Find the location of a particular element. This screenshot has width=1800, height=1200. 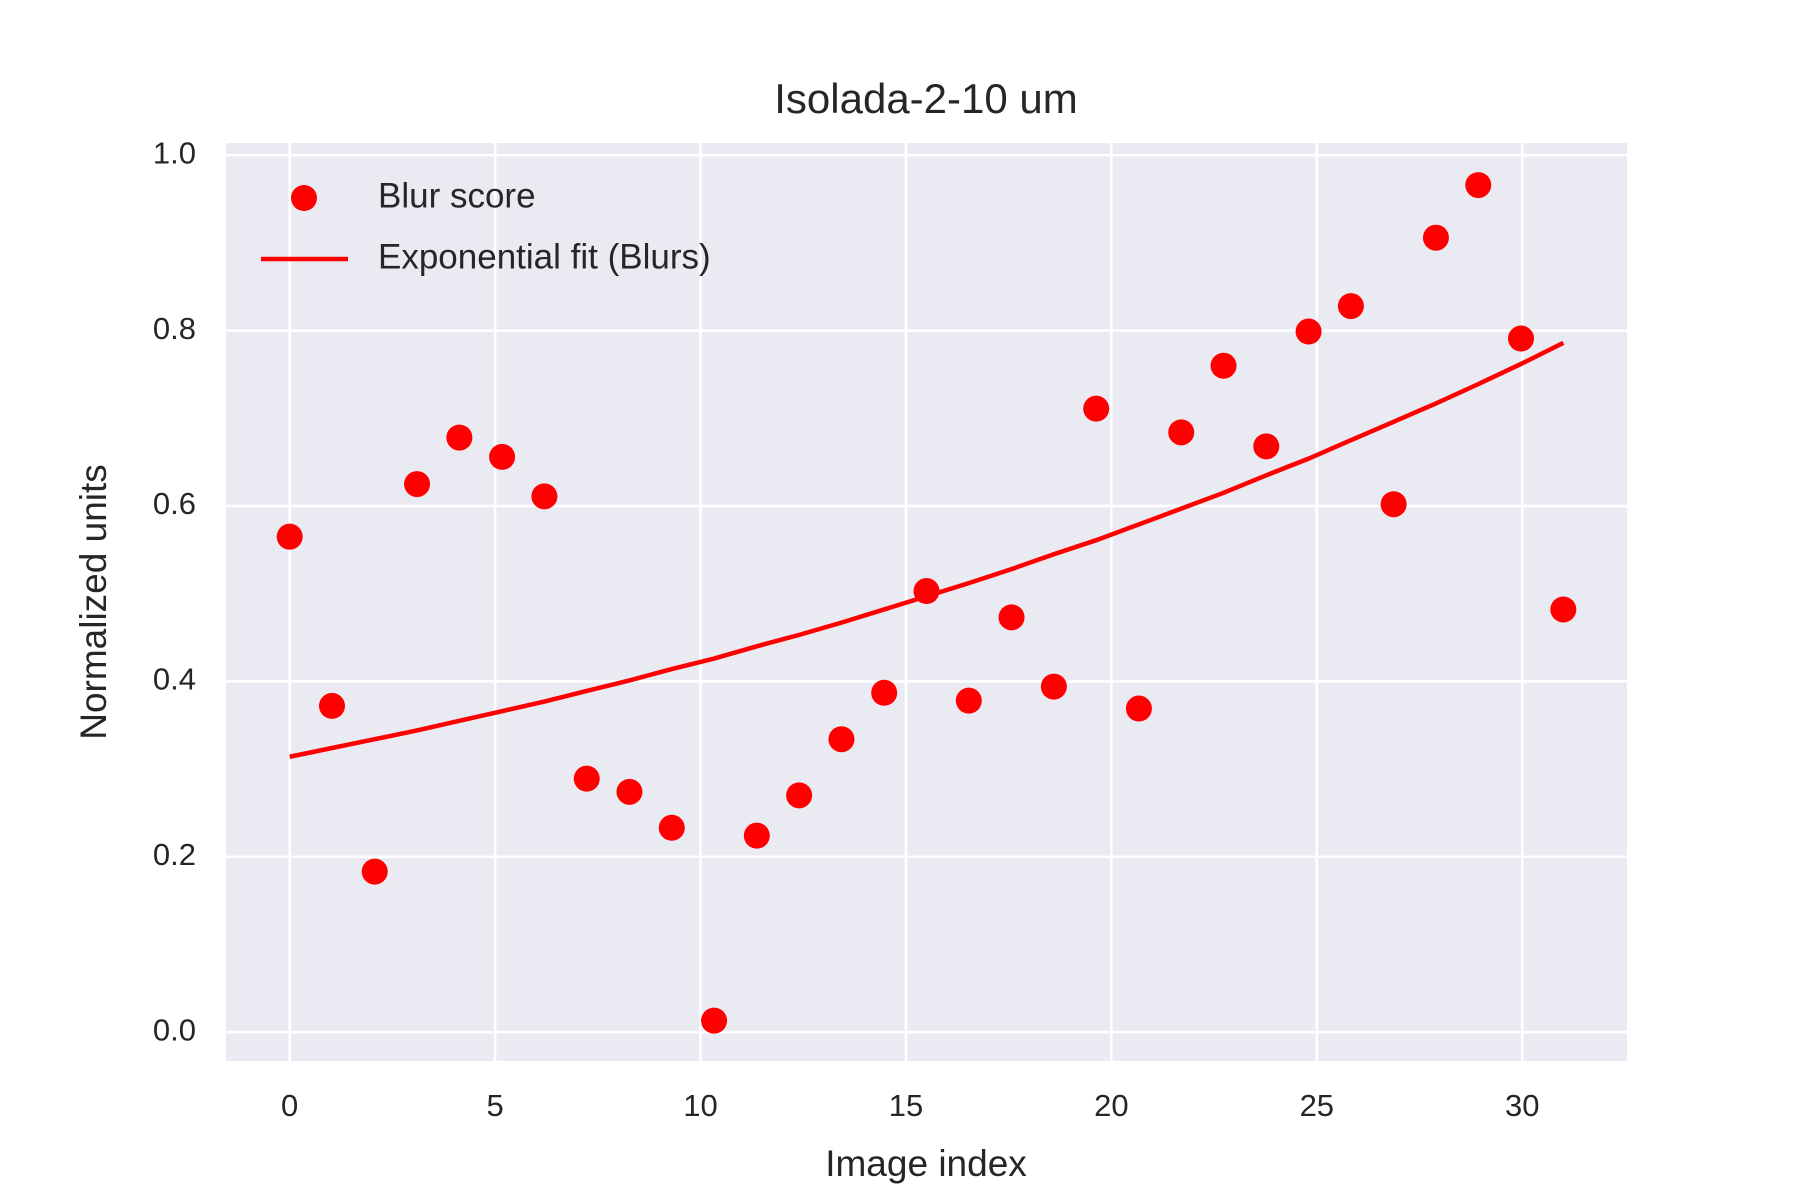

legend-marker is located at coordinates (304, 198).